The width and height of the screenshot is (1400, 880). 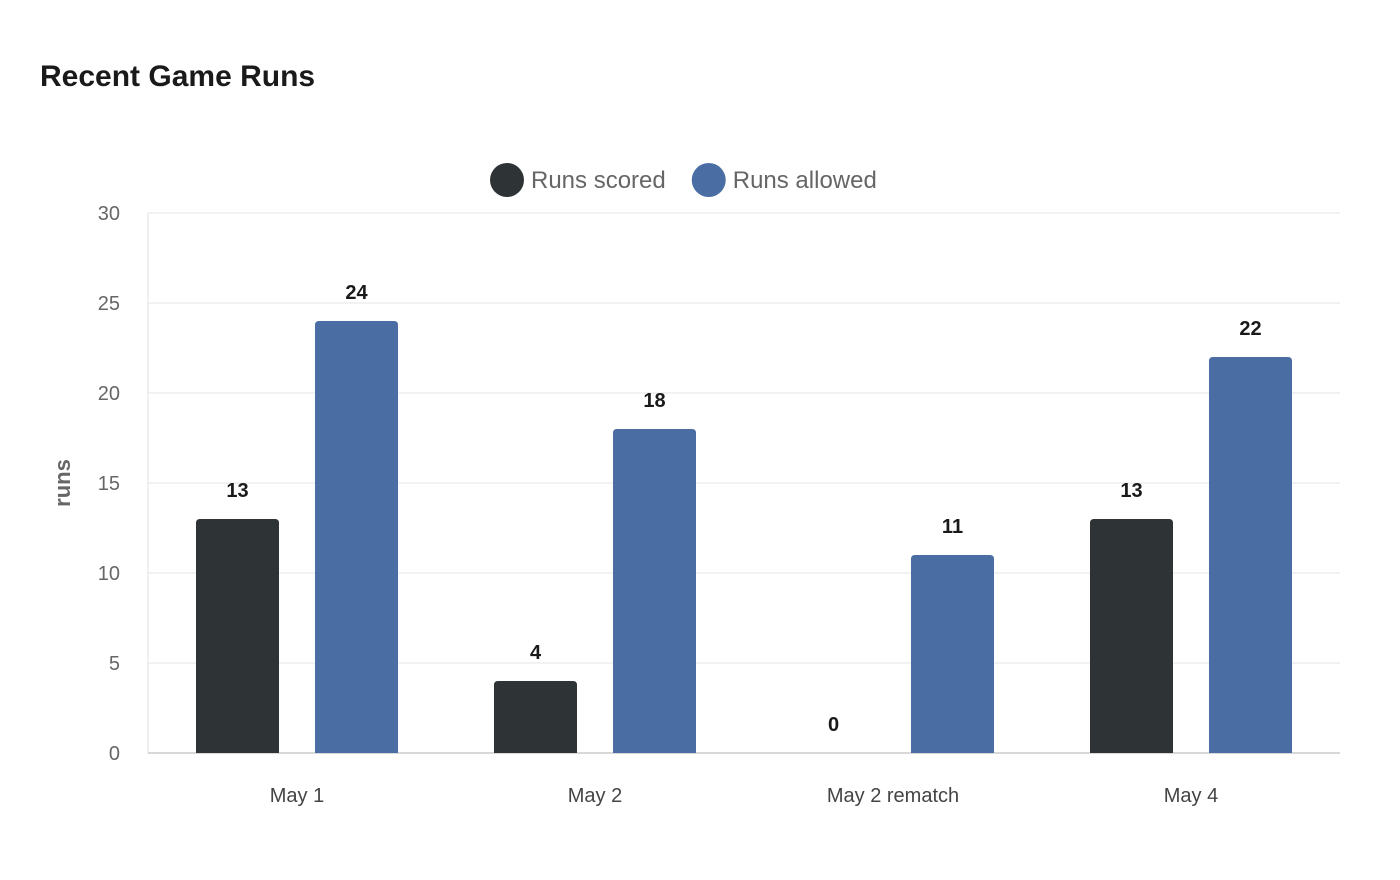 What do you see at coordinates (109, 214) in the screenshot?
I see `y-tick-label: 30` at bounding box center [109, 214].